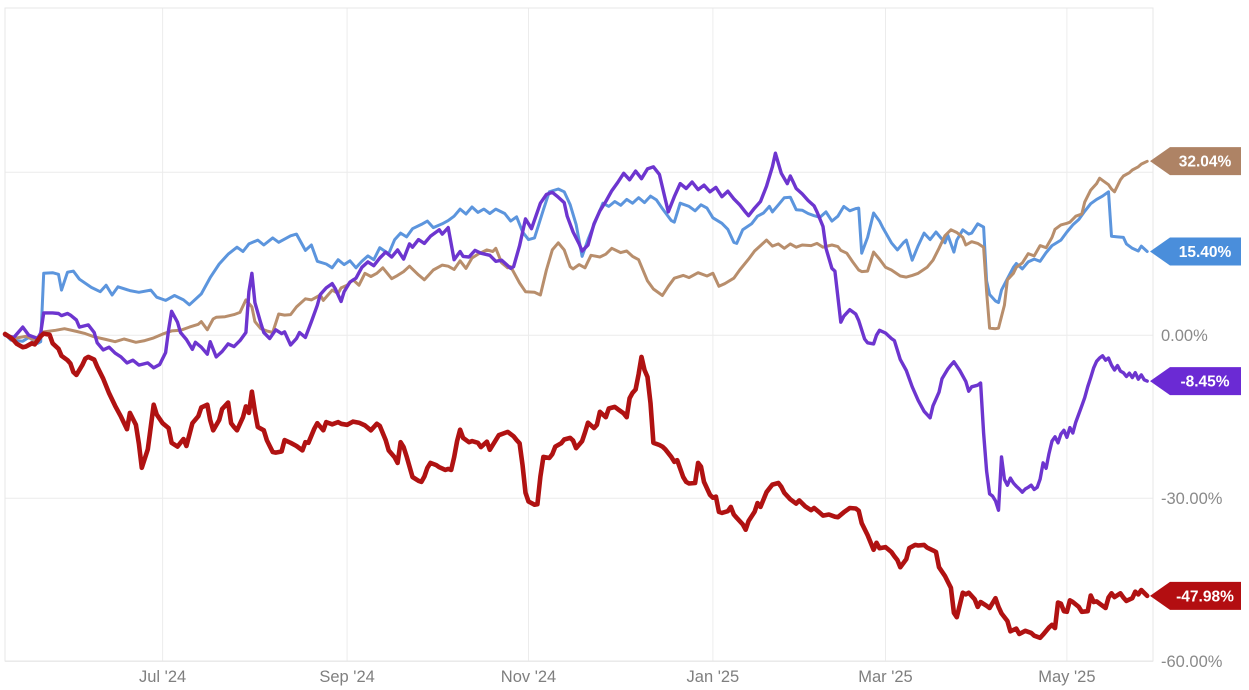 This screenshot has width=1249, height=690. I want to click on x-axis-label: Jan '25, so click(713, 677).